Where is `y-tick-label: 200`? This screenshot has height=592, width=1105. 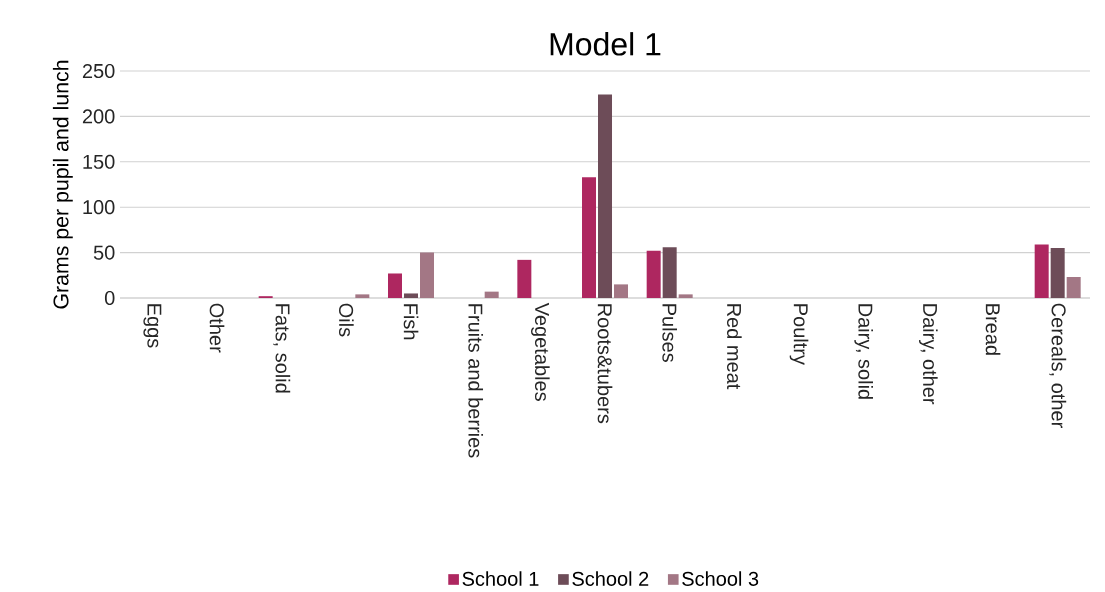
y-tick-label: 200 is located at coordinates (98, 116).